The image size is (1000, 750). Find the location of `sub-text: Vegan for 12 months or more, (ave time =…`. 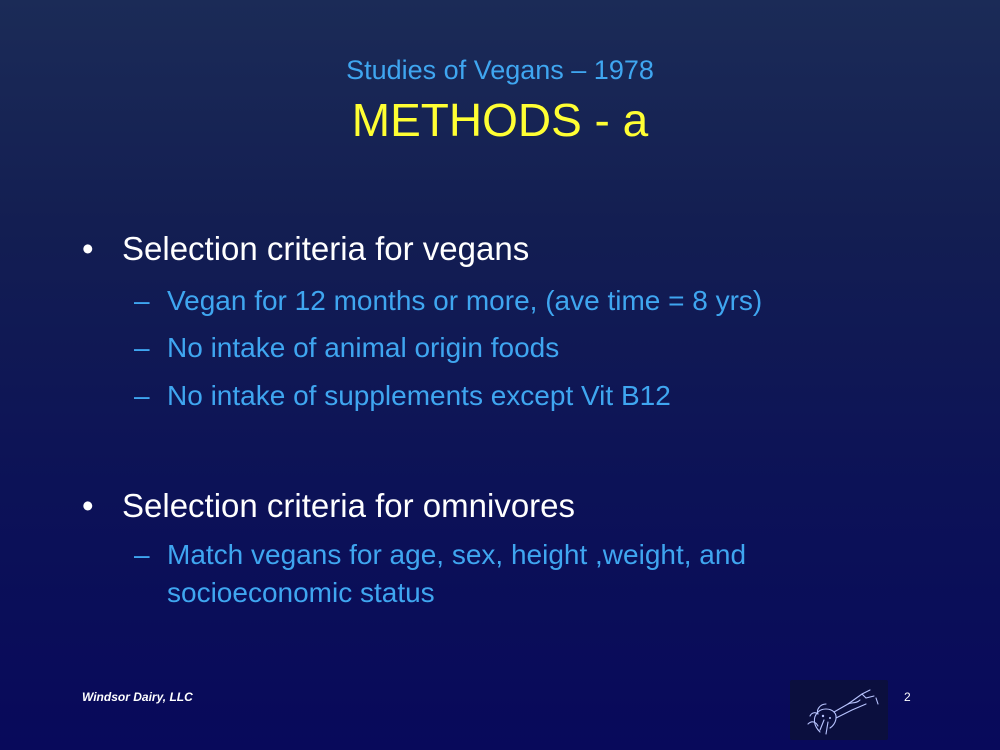

sub-text: Vegan for 12 months or more, (ave time =… is located at coordinates (465, 300).